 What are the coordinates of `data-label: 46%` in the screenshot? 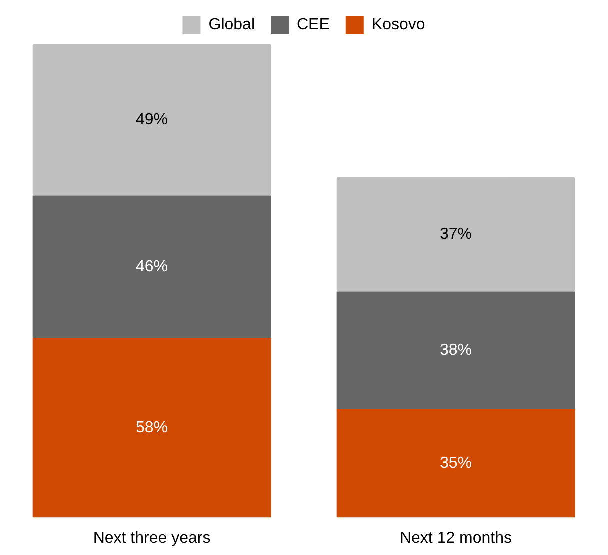 It's located at (152, 267).